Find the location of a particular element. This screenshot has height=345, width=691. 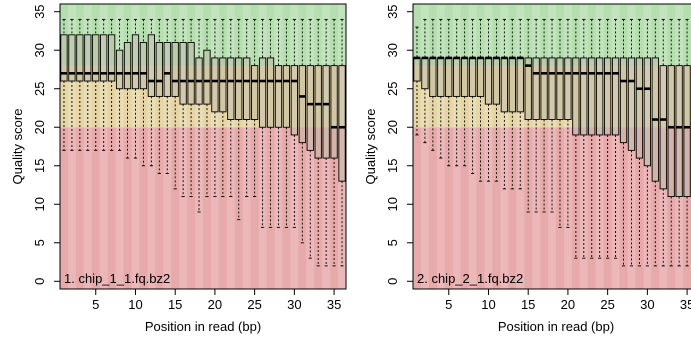

x-tick-label: 25 is located at coordinates (254, 304).